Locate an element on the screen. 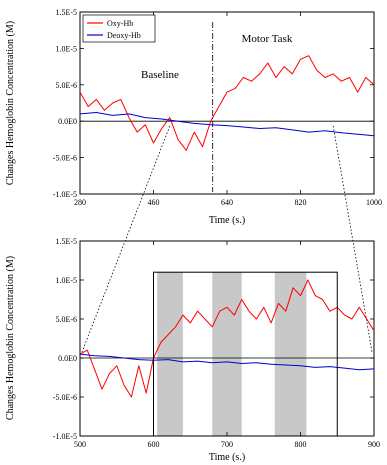 This screenshot has width=387, height=465. y-axis-label-top: Changes Hemoglobin Concentration (M) is located at coordinates (10, 103).